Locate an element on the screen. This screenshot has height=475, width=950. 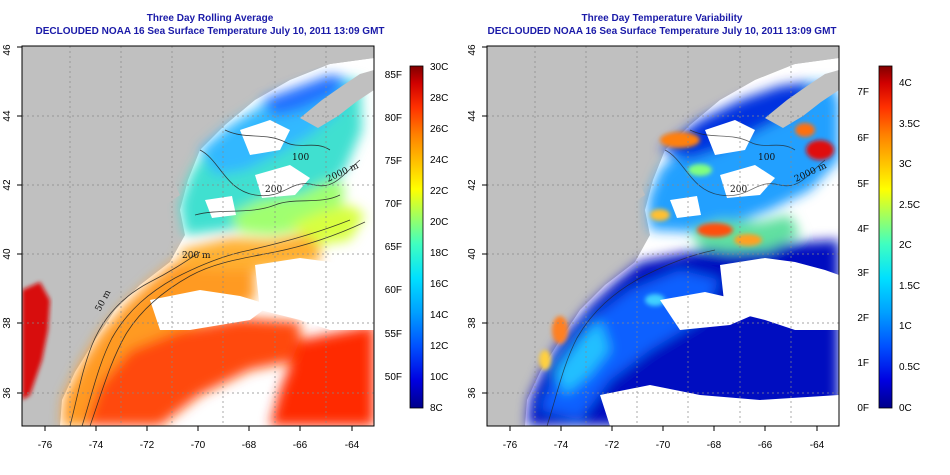
left-cb-f-label: 65F is located at coordinates (393, 247).